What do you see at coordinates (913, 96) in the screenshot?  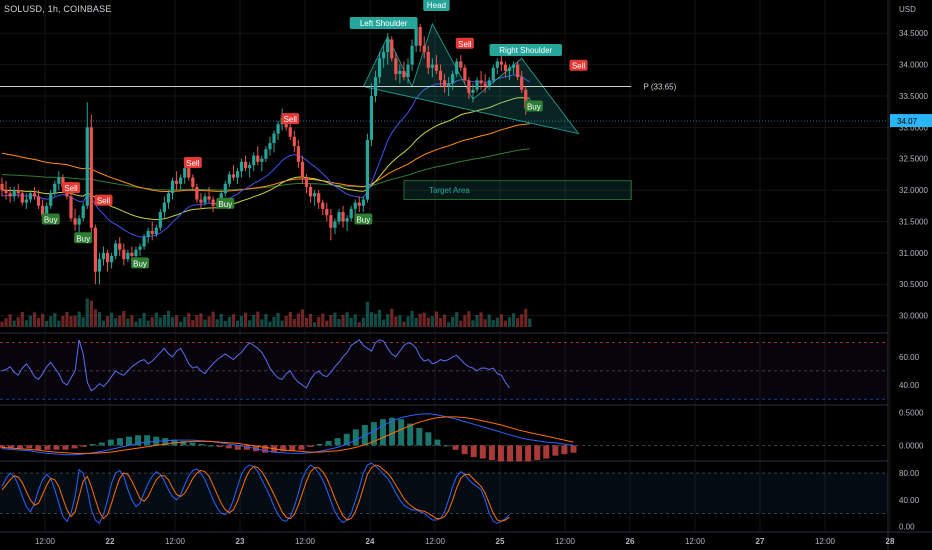 I see `price-tick: 33.5000` at bounding box center [913, 96].